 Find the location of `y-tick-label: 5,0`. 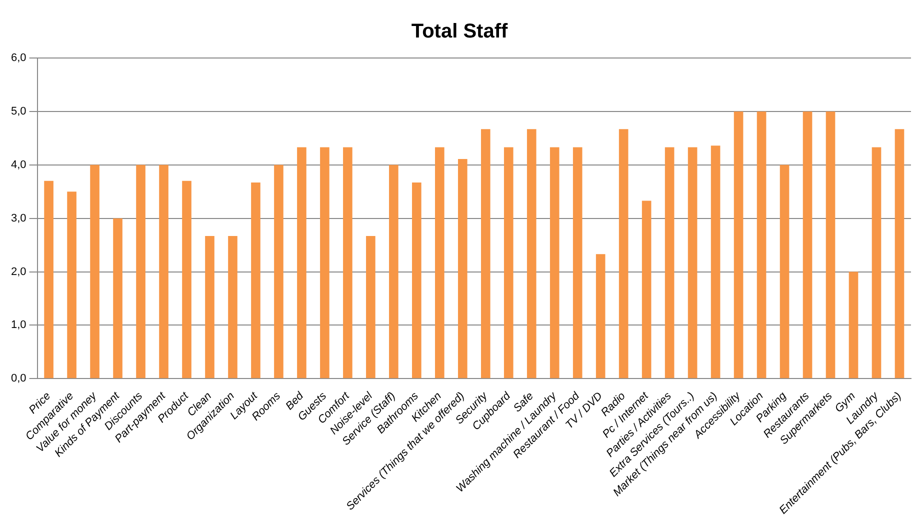

y-tick-label: 5,0 is located at coordinates (18, 111).